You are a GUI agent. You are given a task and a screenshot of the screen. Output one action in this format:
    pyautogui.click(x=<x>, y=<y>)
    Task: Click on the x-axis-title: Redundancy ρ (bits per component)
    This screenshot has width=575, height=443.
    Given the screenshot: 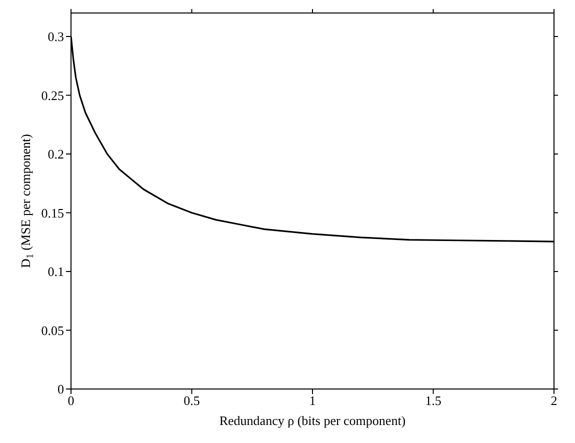 What is the action you would take?
    pyautogui.click(x=312, y=420)
    